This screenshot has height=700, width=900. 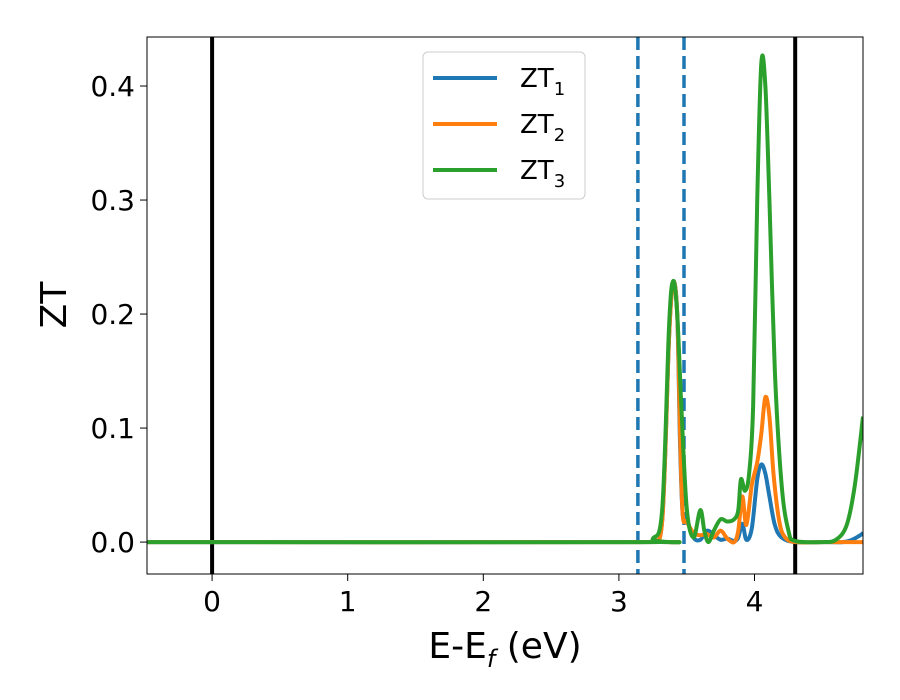 I want to click on x-axis-ticks: 0 1 2 3 4, so click(x=483, y=596).